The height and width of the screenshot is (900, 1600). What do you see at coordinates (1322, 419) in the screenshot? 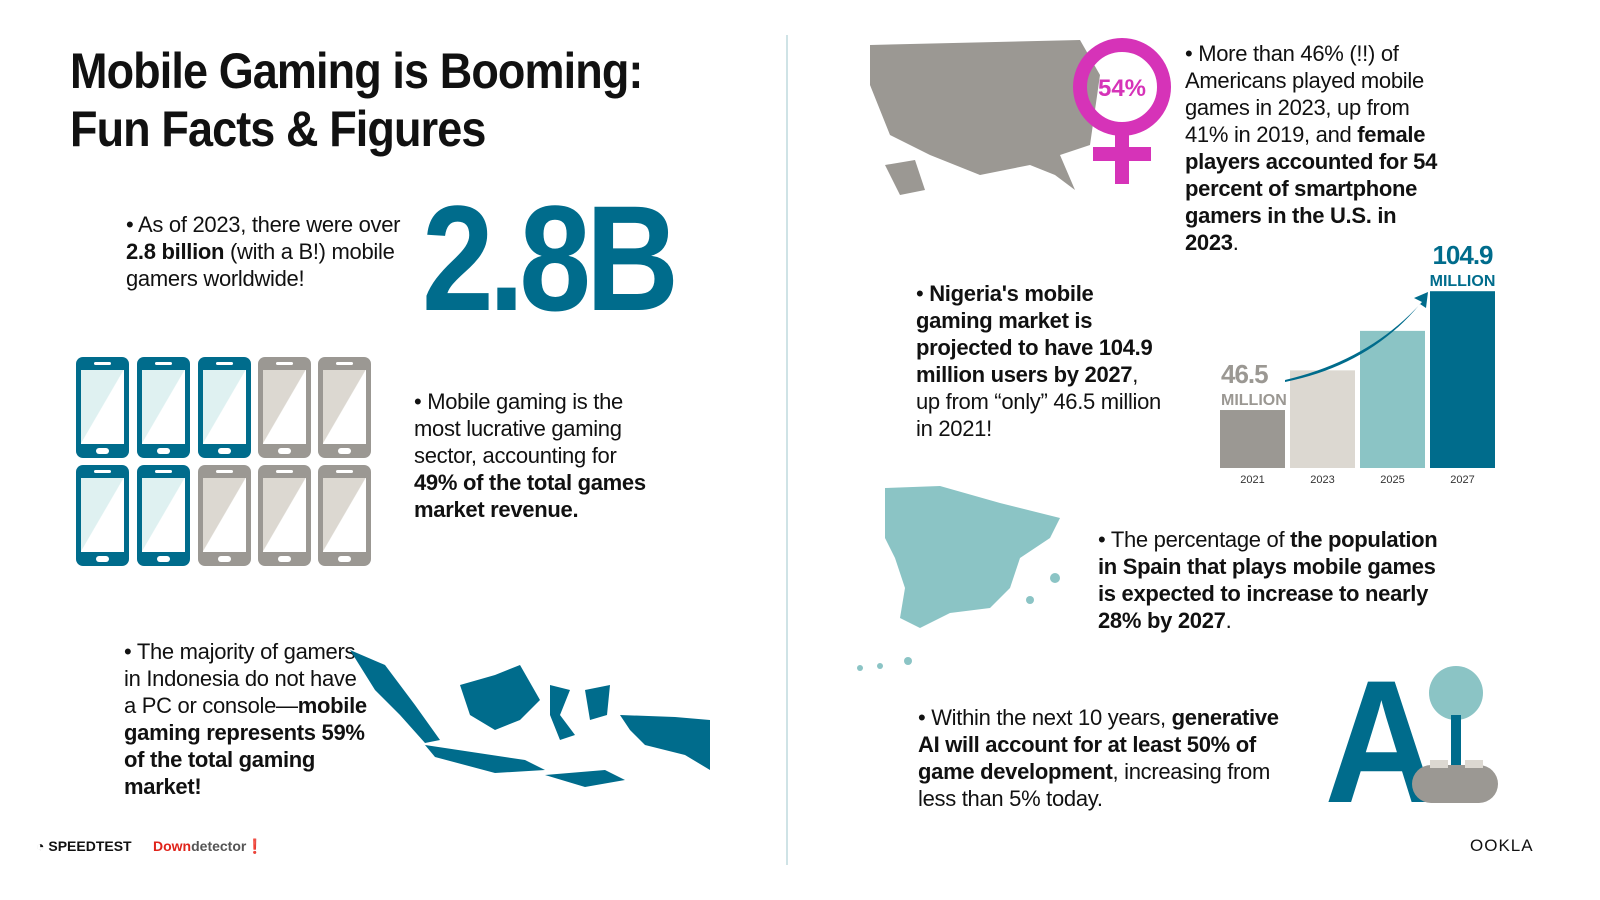
I see `bar-2023` at bounding box center [1322, 419].